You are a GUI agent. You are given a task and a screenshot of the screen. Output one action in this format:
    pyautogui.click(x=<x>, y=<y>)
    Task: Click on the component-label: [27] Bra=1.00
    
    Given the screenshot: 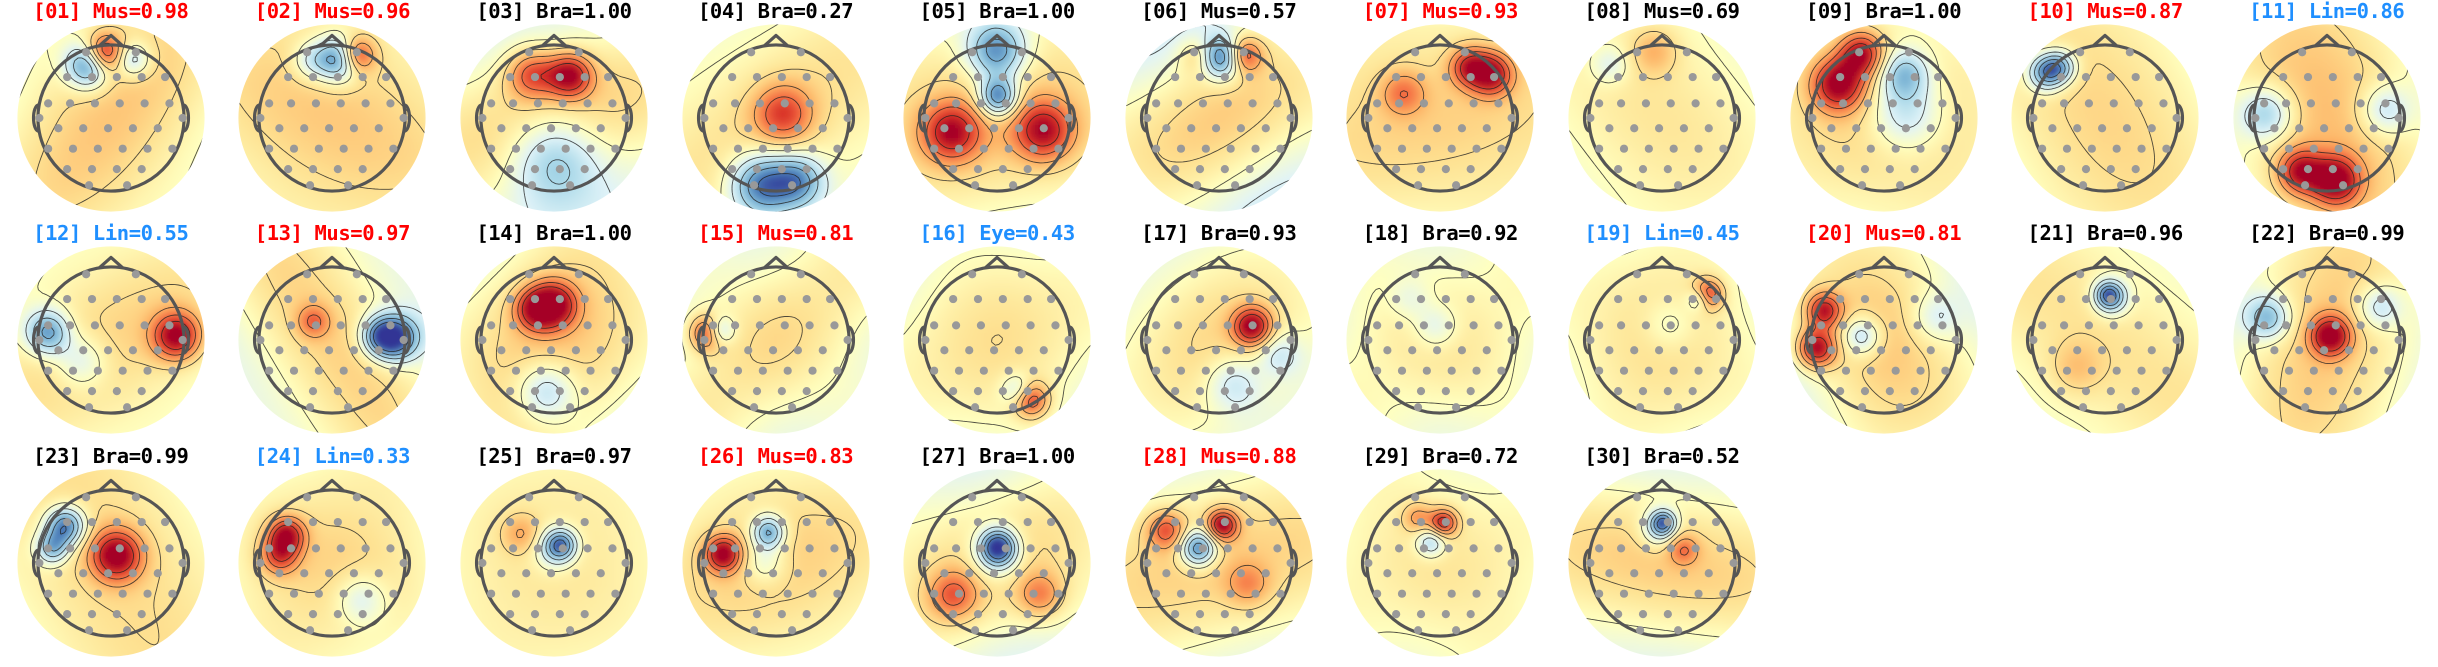 What is the action you would take?
    pyautogui.click(x=997, y=456)
    